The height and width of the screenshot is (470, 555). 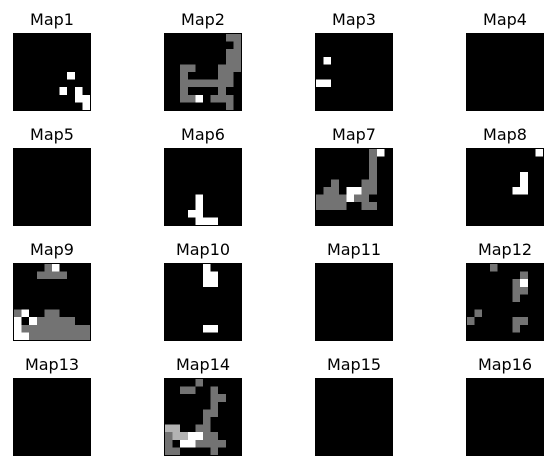 What do you see at coordinates (354, 21) in the screenshot?
I see `panel-title-3: Map3` at bounding box center [354, 21].